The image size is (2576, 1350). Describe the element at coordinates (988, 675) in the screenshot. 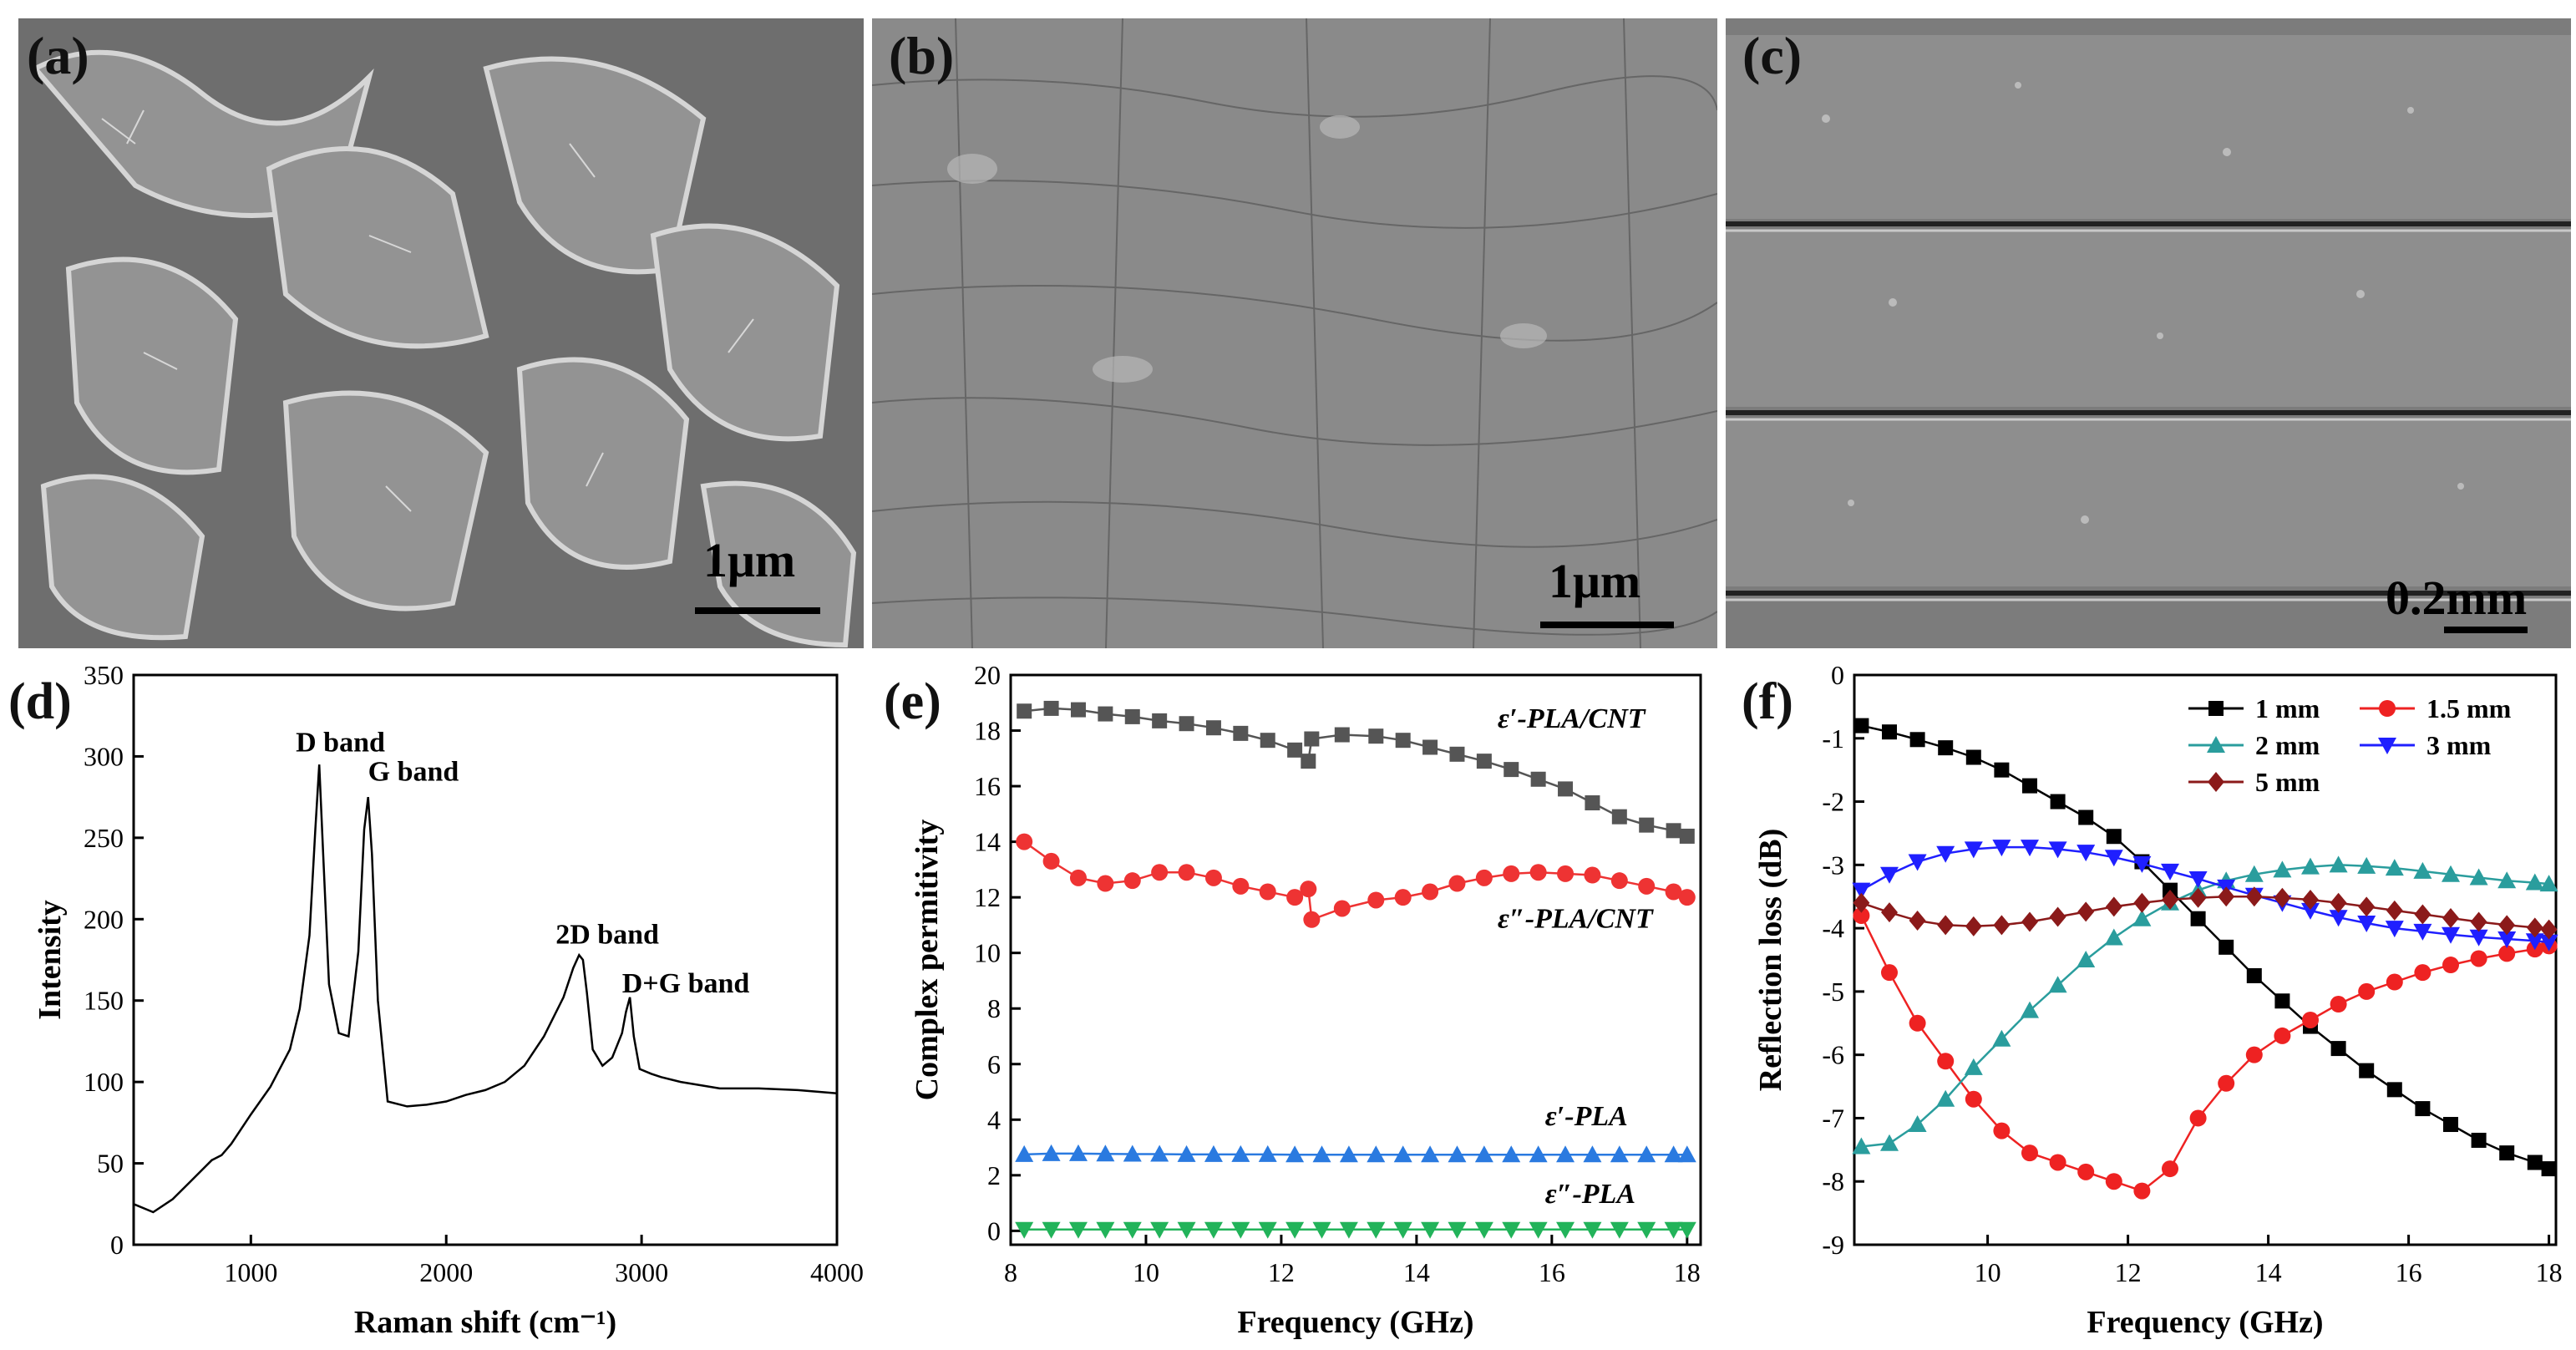

I see `chart-e-ytick-label: 20` at that location.